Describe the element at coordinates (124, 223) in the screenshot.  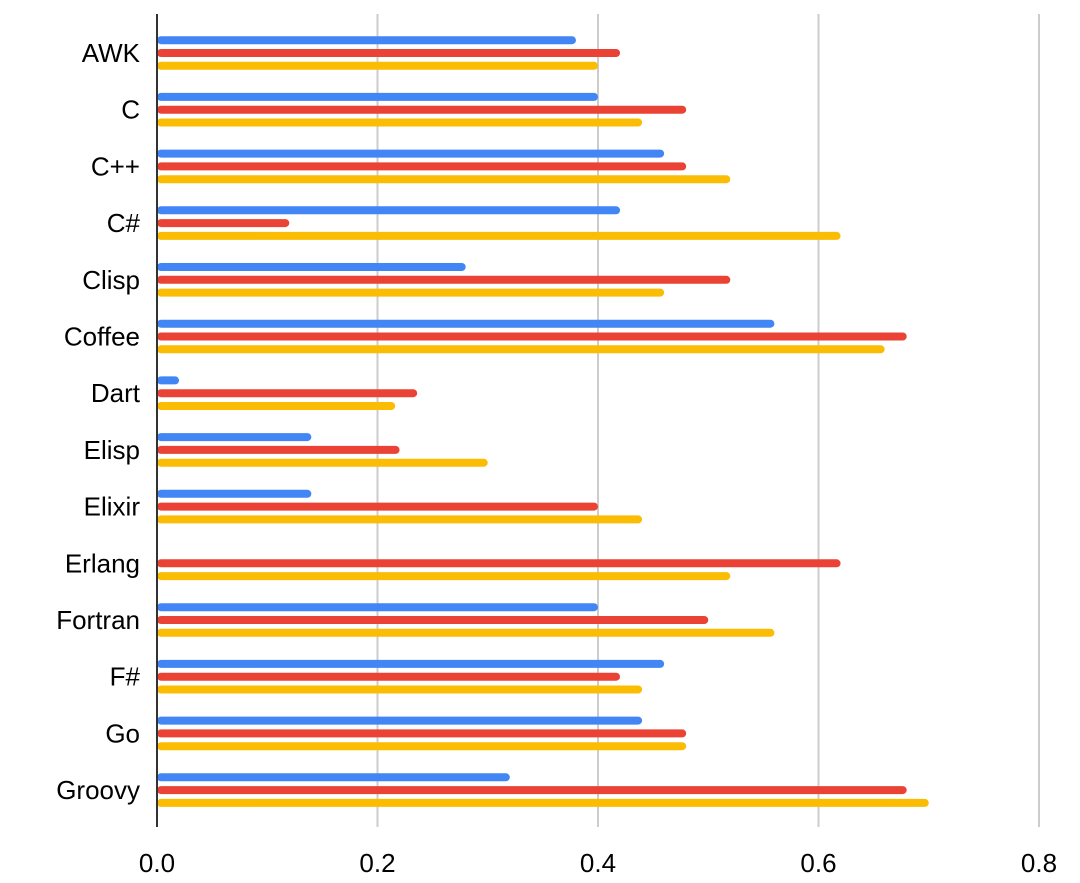
I see `category-label: C#` at that location.